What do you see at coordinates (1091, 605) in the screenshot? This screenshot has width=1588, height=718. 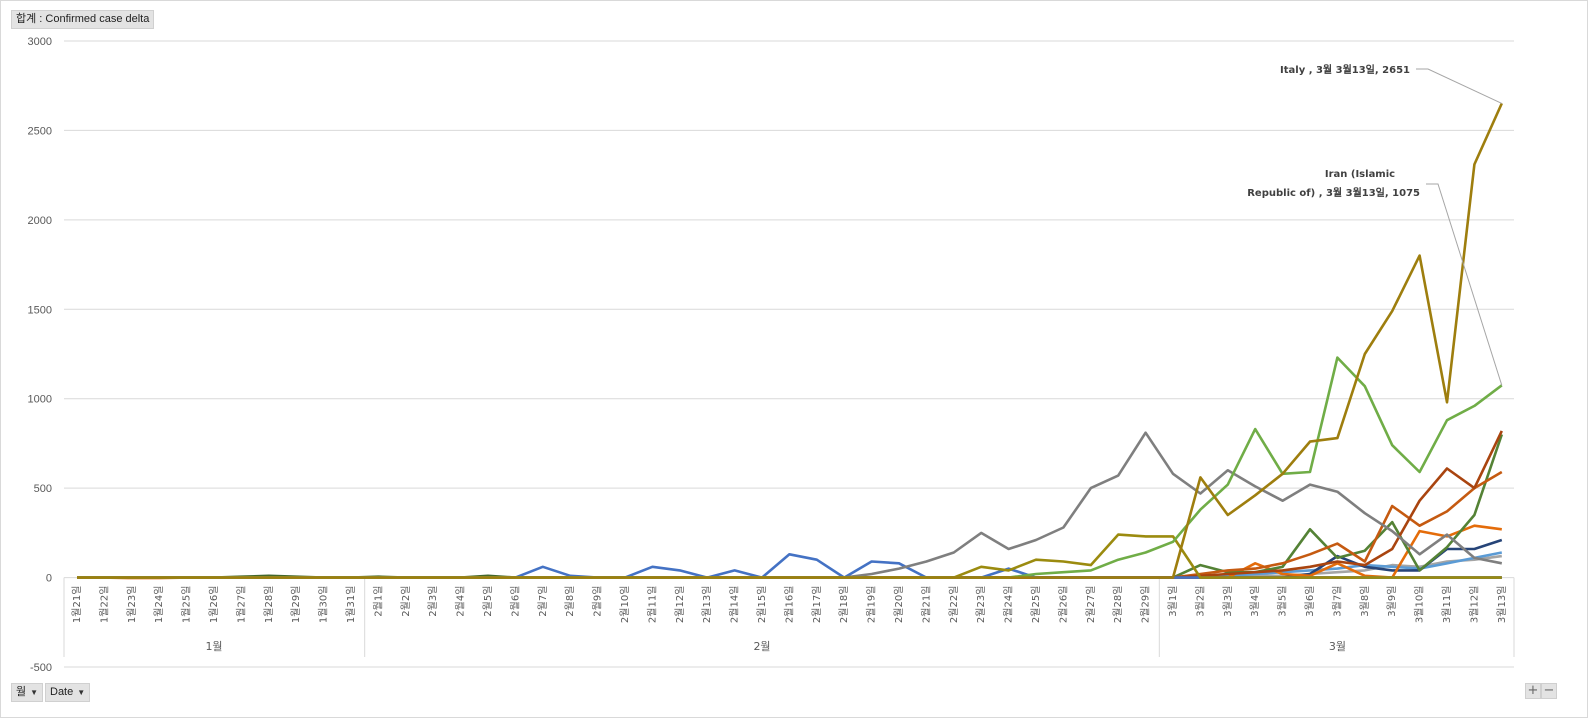 I see `x-tick-label: 2월27일` at bounding box center [1091, 605].